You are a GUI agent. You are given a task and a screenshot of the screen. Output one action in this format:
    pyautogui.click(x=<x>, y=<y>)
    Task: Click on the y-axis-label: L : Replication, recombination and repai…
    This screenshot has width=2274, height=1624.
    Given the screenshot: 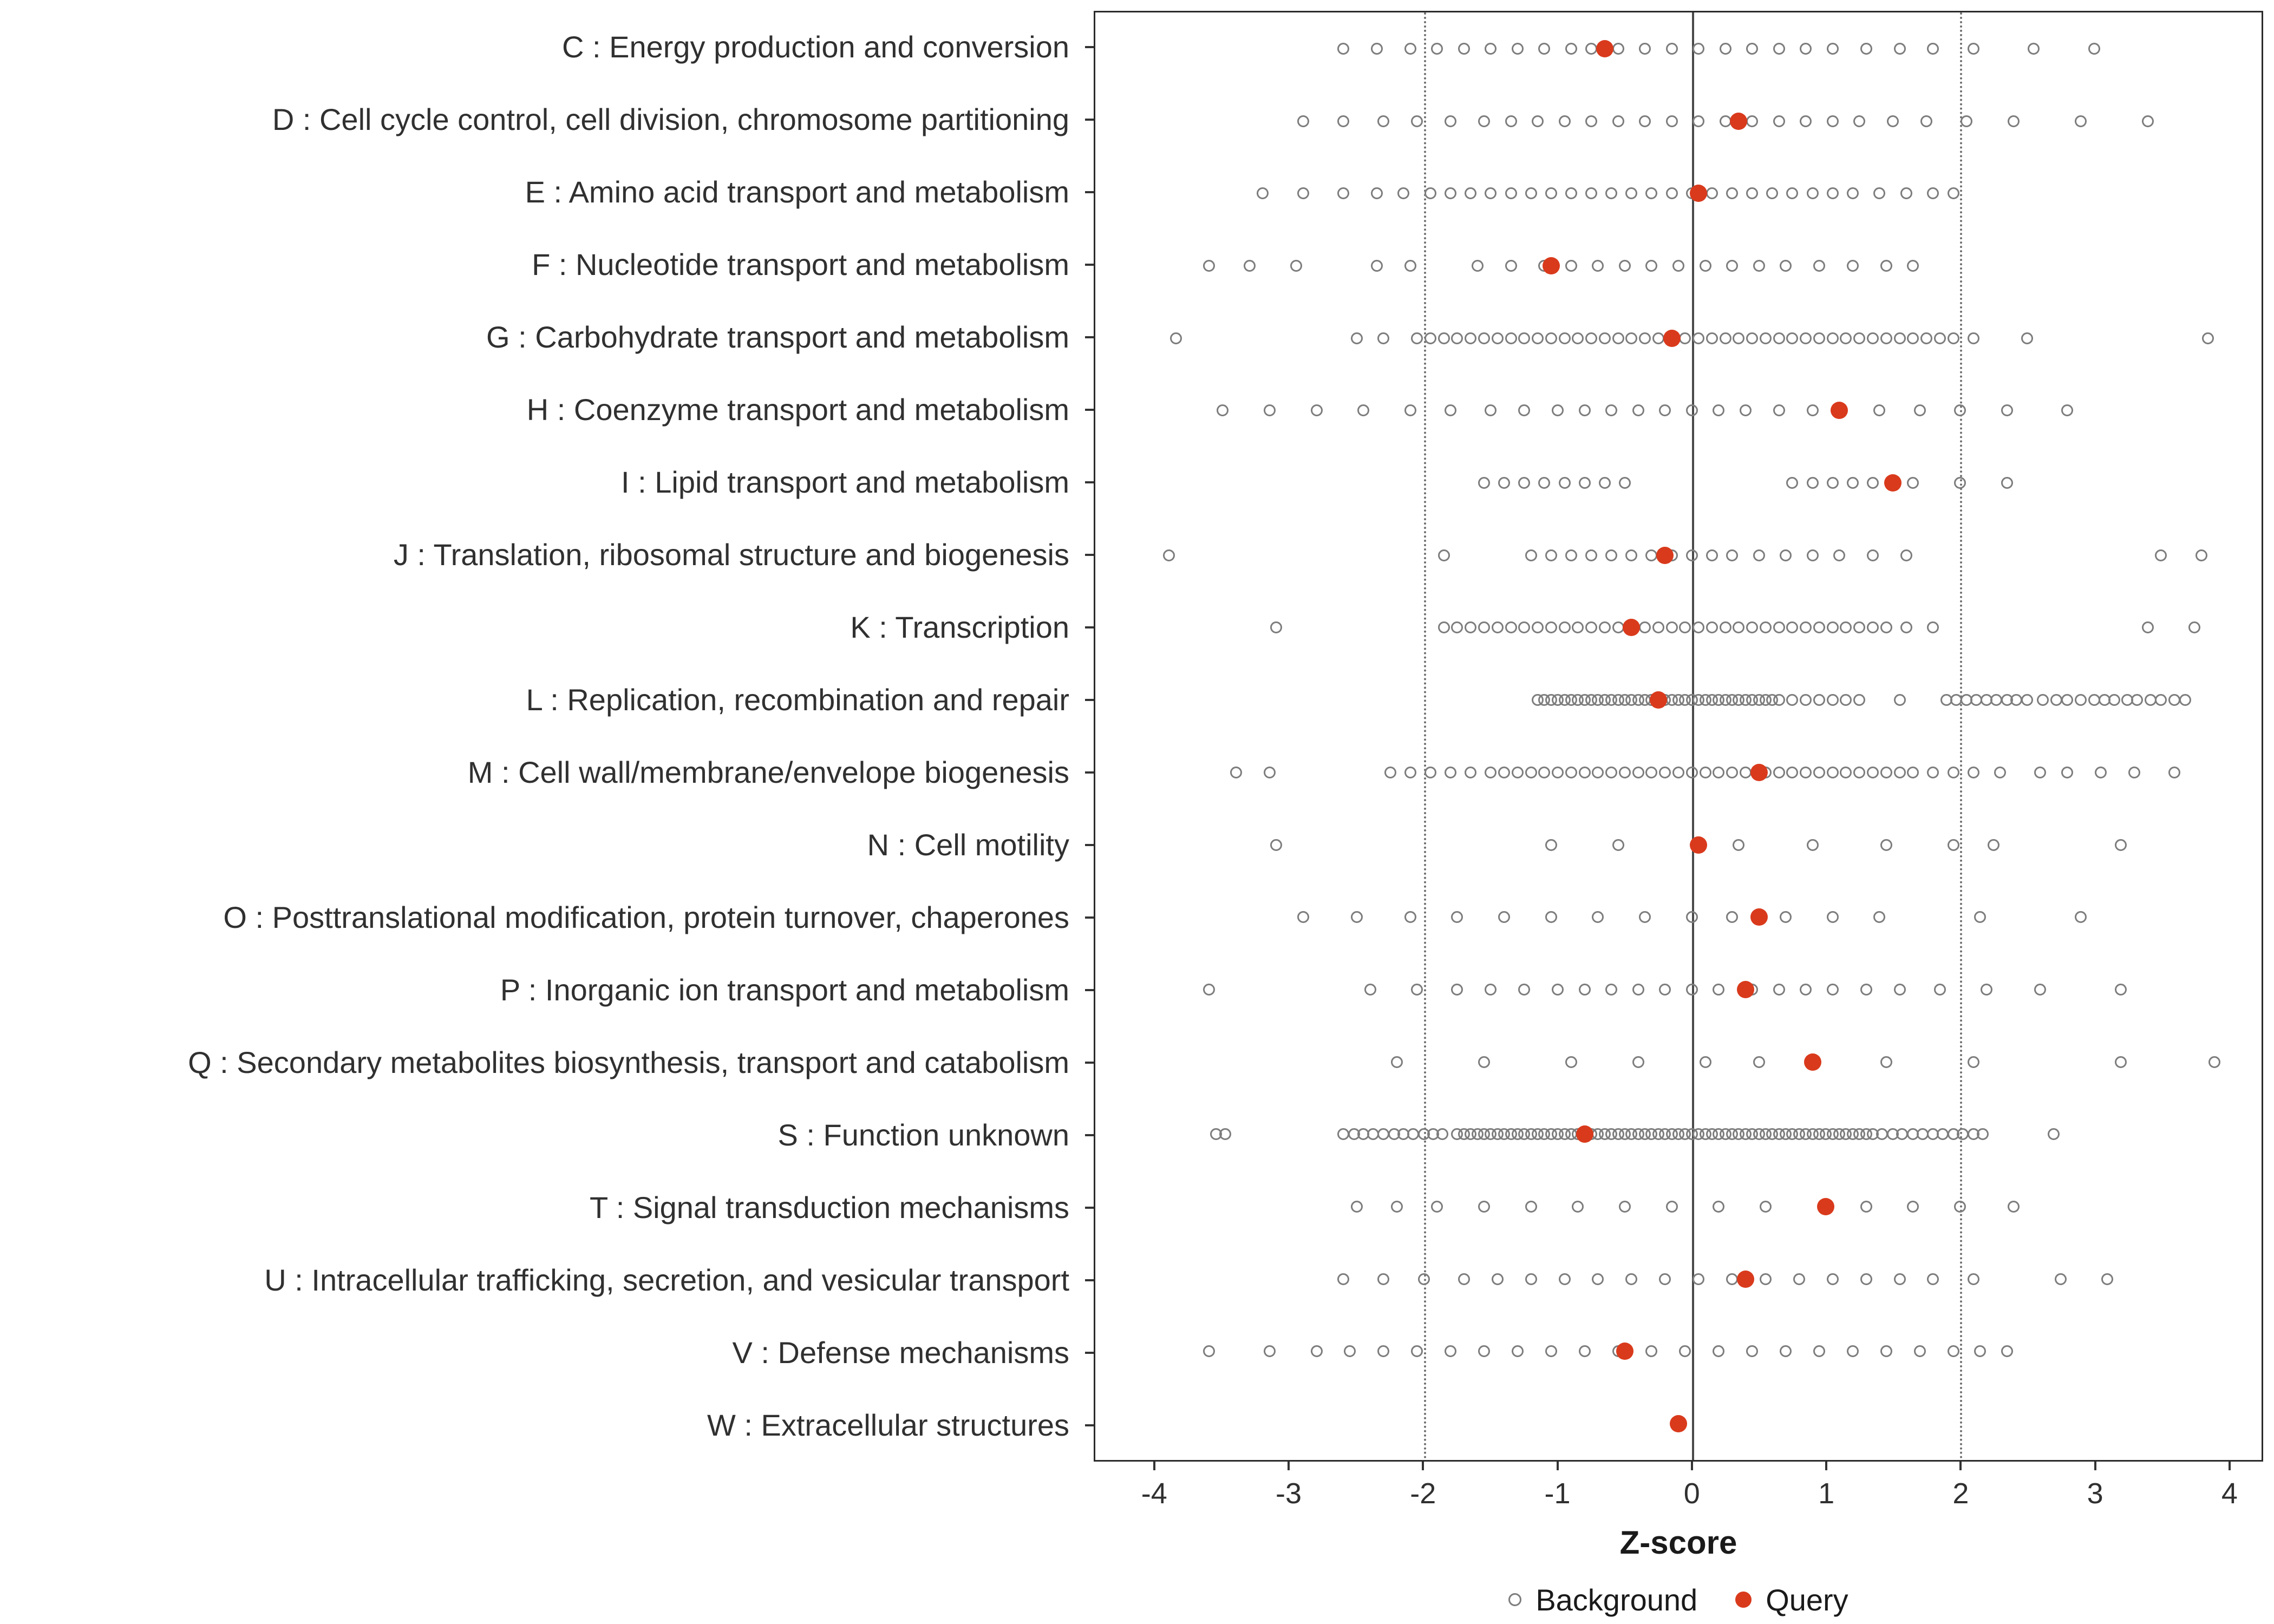 What is the action you would take?
    pyautogui.click(x=798, y=700)
    